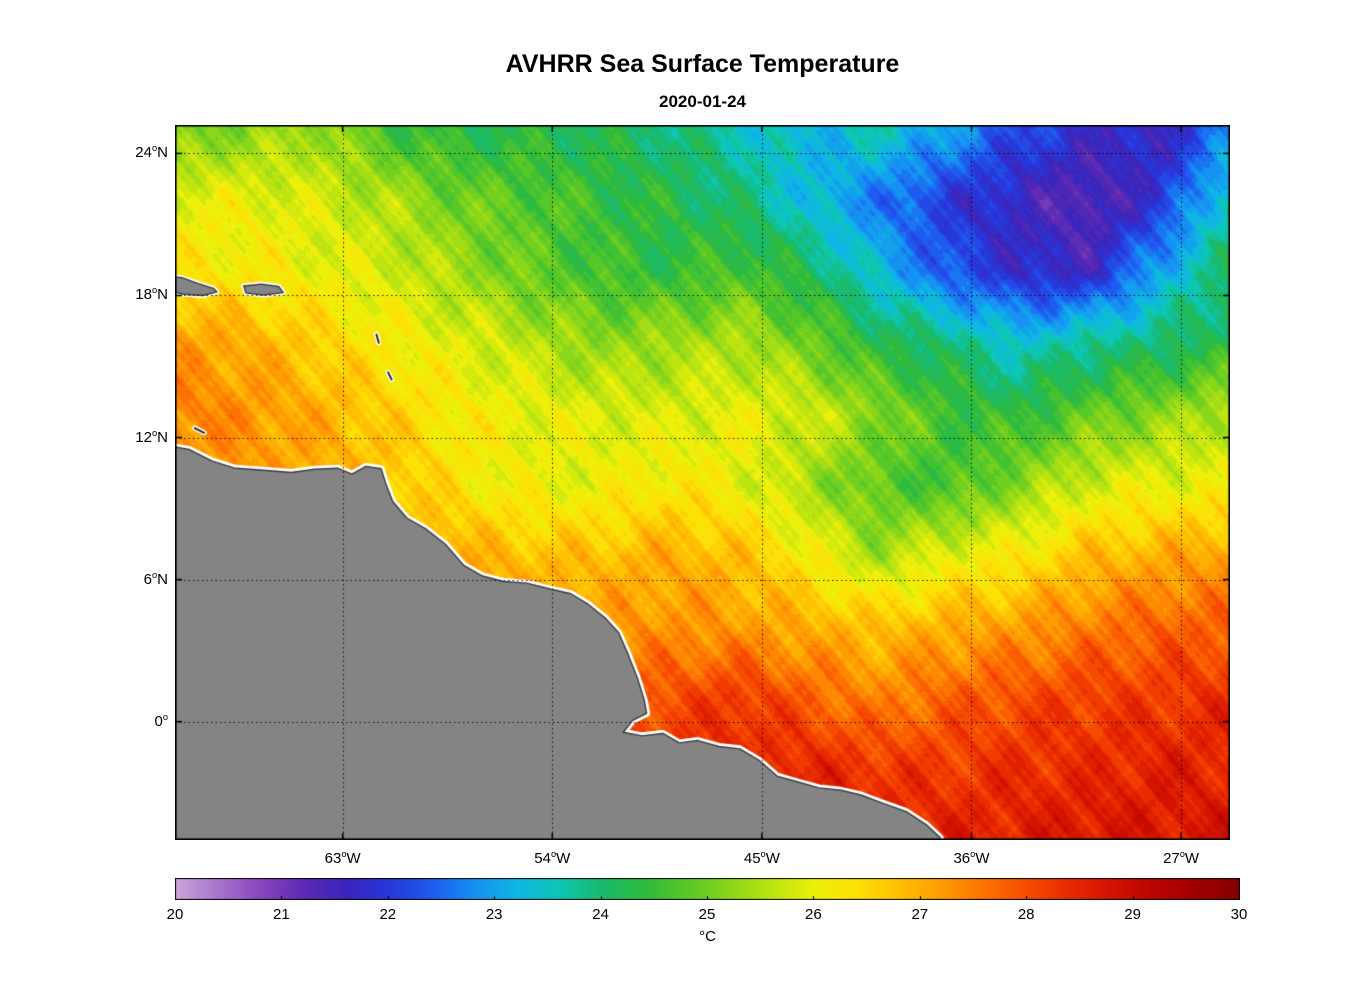 This screenshot has width=1356, height=1000. Describe the element at coordinates (342, 858) in the screenshot. I see `x-tick-label: 63oW` at that location.